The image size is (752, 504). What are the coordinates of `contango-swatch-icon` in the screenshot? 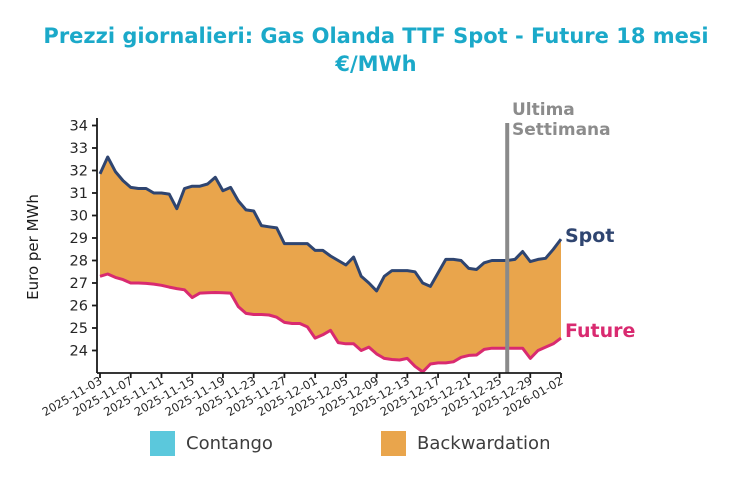 It's located at (162, 443).